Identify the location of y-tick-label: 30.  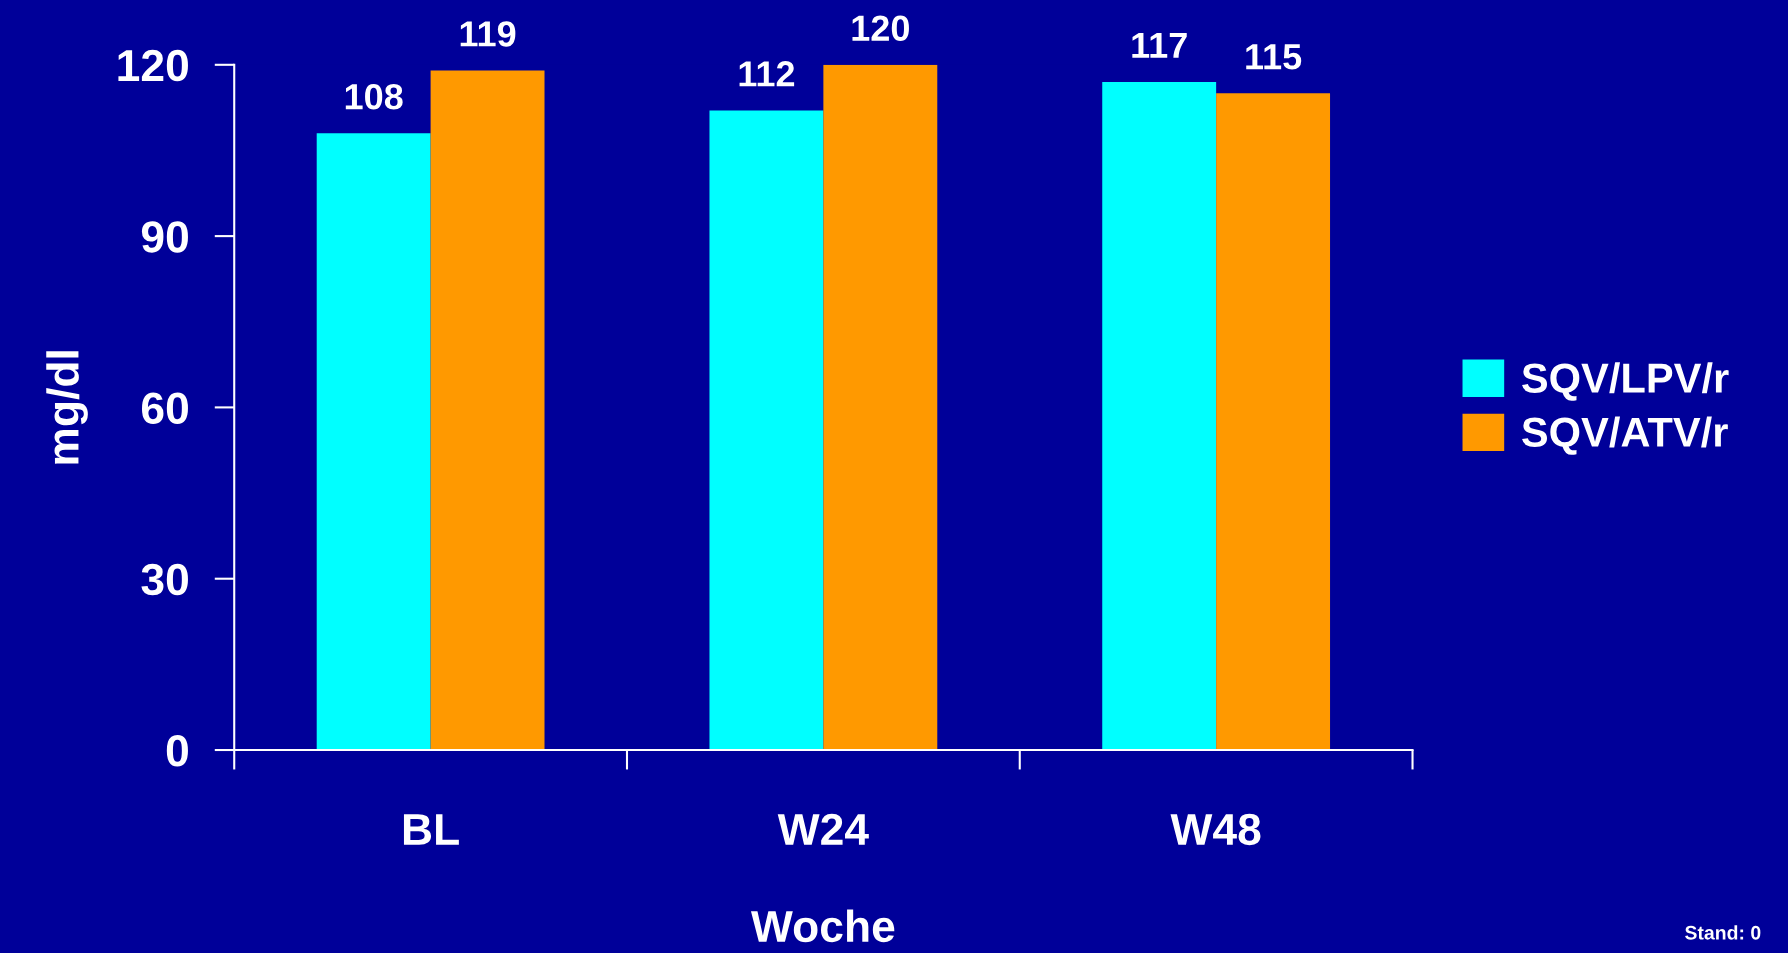
(164, 579).